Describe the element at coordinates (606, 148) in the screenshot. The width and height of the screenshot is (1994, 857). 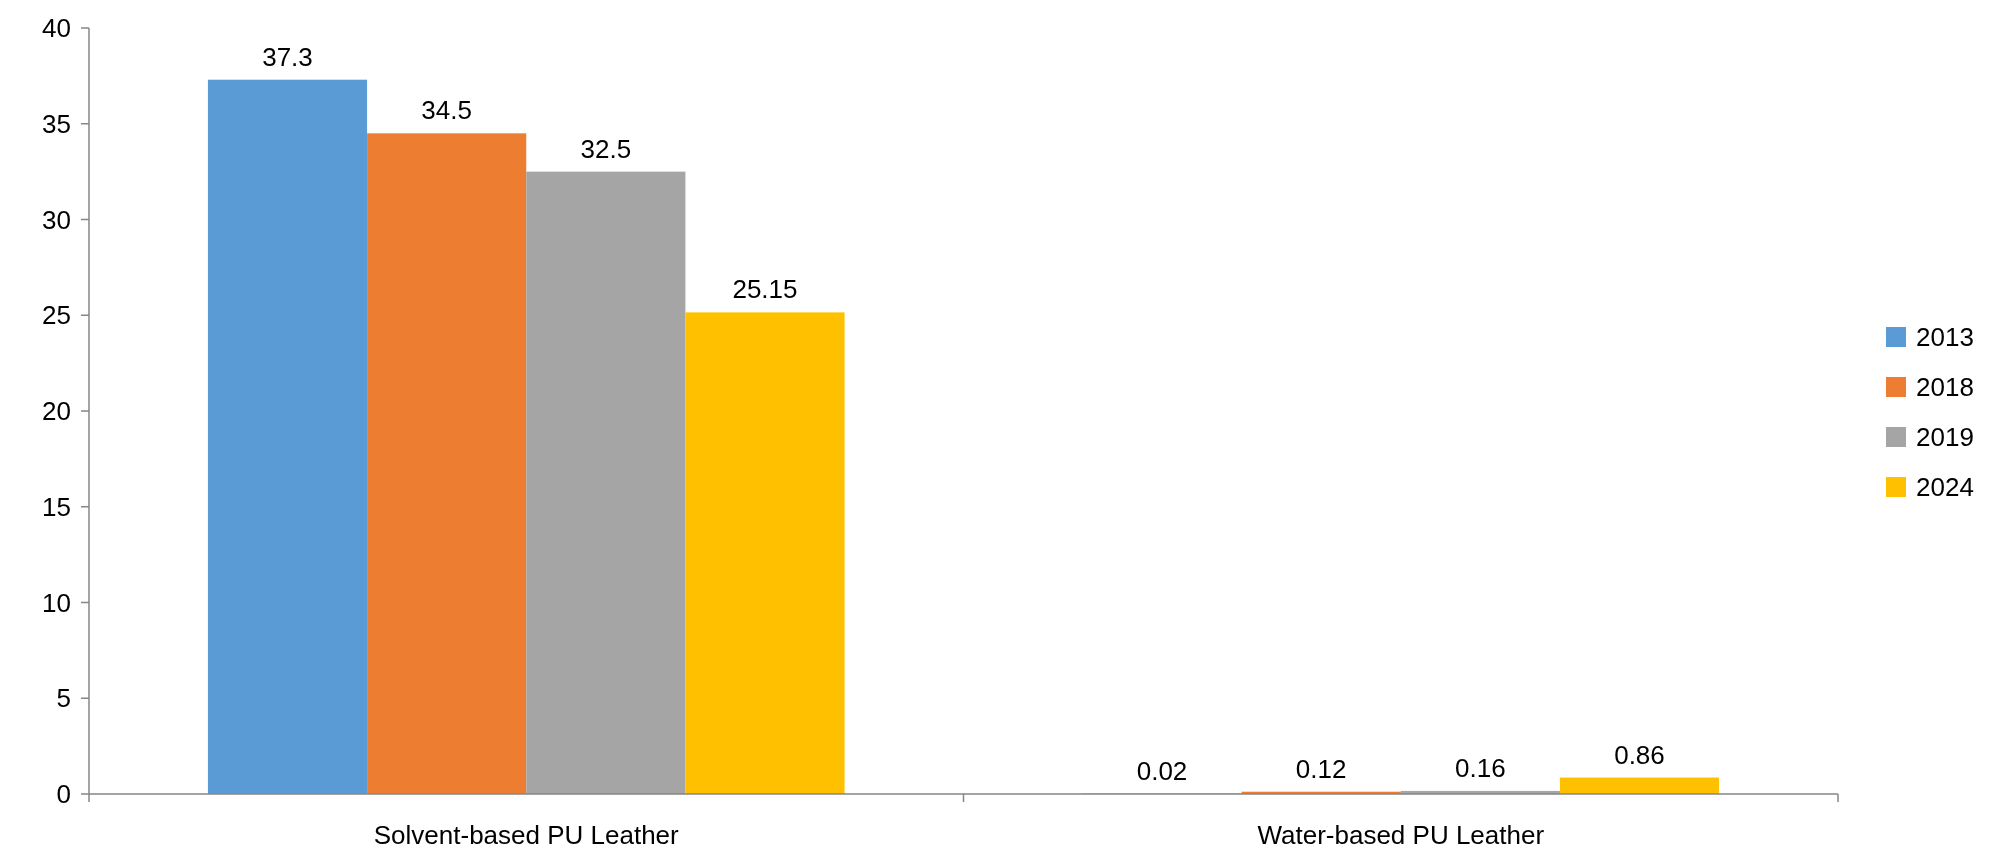
I see `data-label: 32.5` at that location.